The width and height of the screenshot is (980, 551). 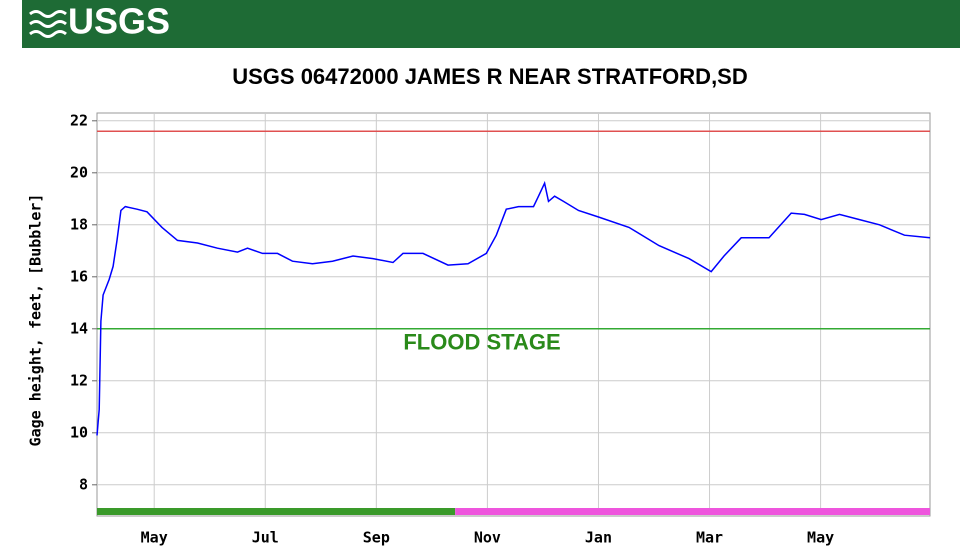 What do you see at coordinates (265, 538) in the screenshot?
I see `x-tick-label: Jul` at bounding box center [265, 538].